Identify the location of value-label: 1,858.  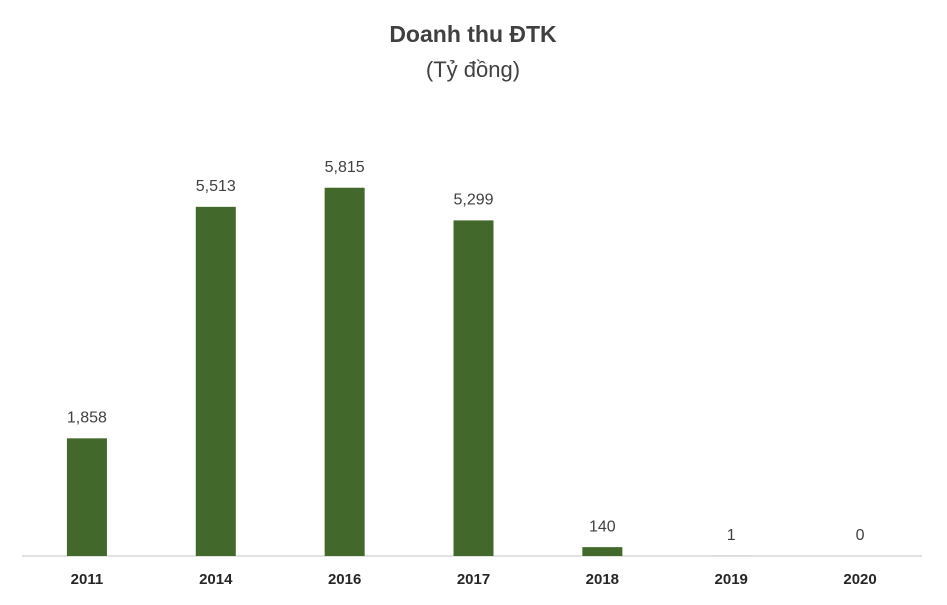
(87, 418).